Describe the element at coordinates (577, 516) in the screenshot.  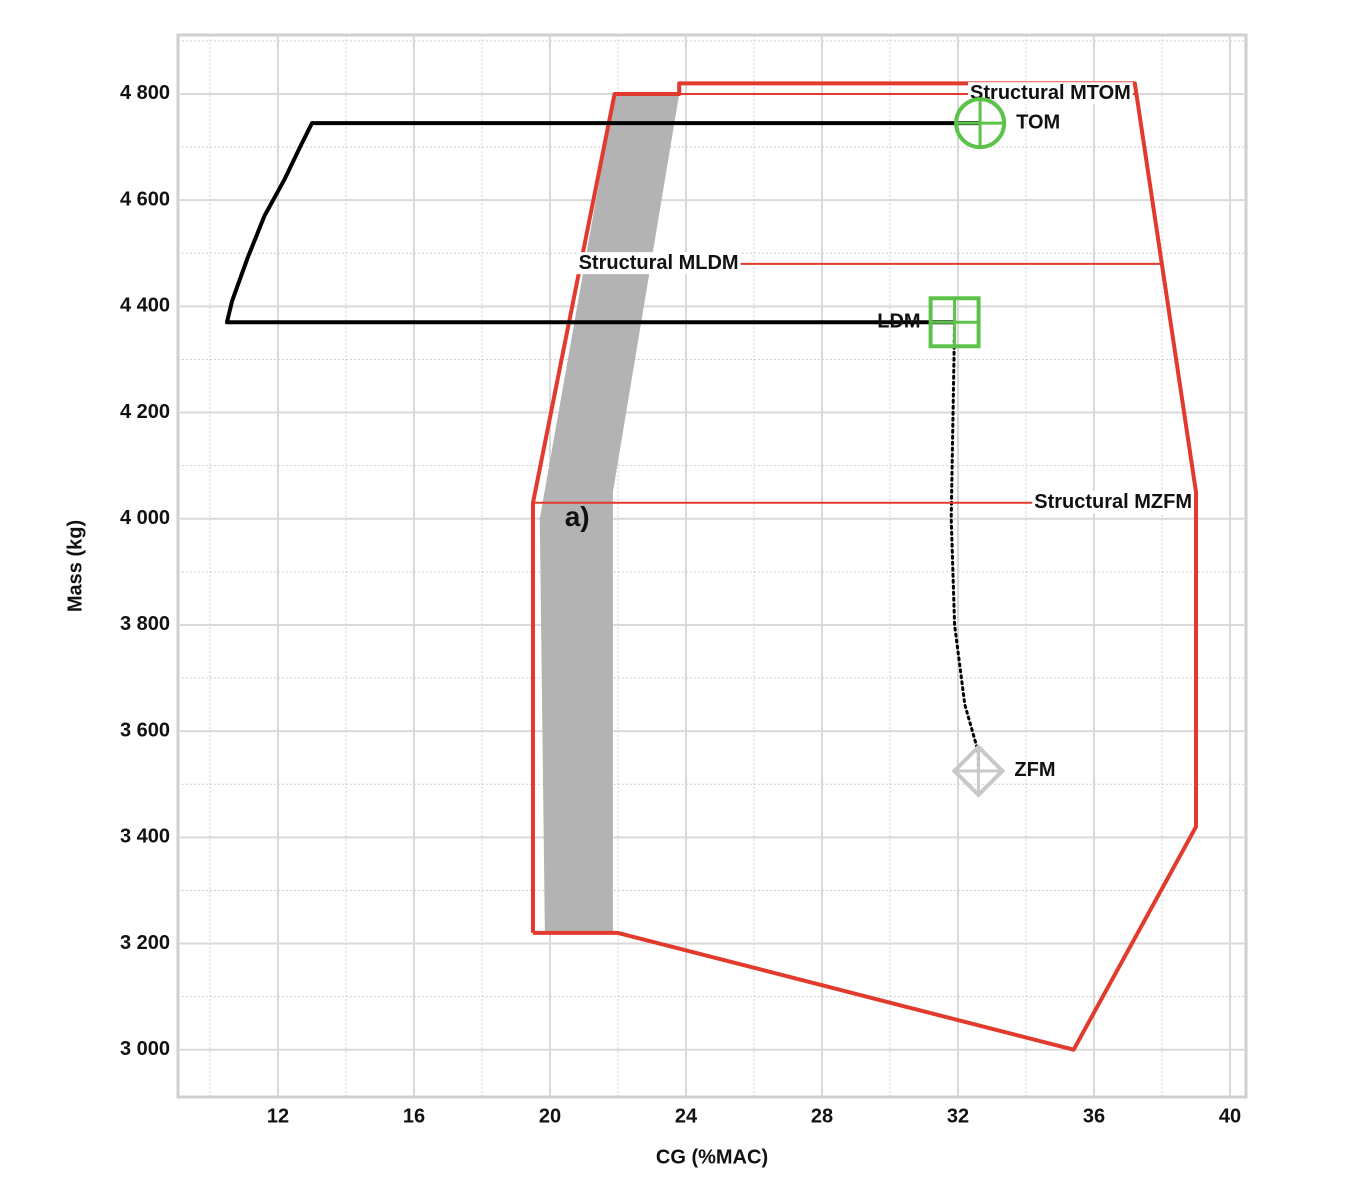
I see `annotation: a)` at that location.